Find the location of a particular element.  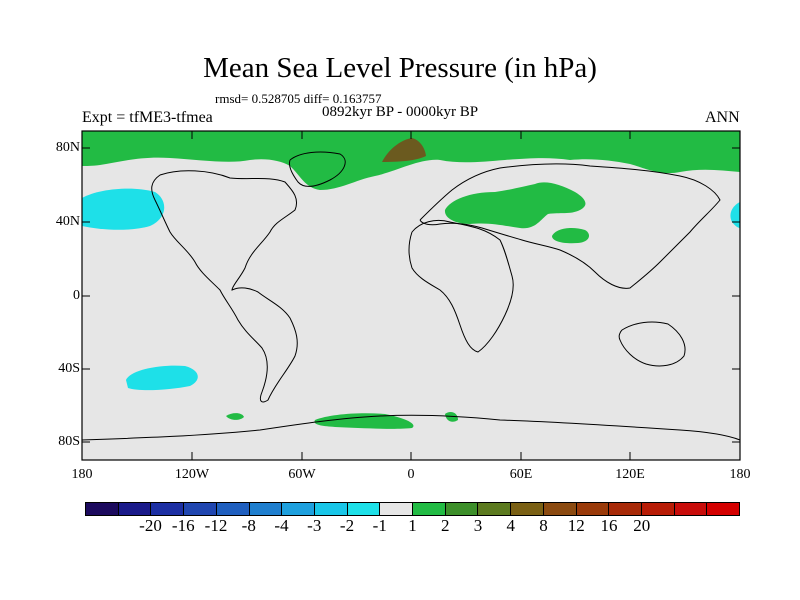

strong-positive-anomaly is located at coordinates (404, 150).